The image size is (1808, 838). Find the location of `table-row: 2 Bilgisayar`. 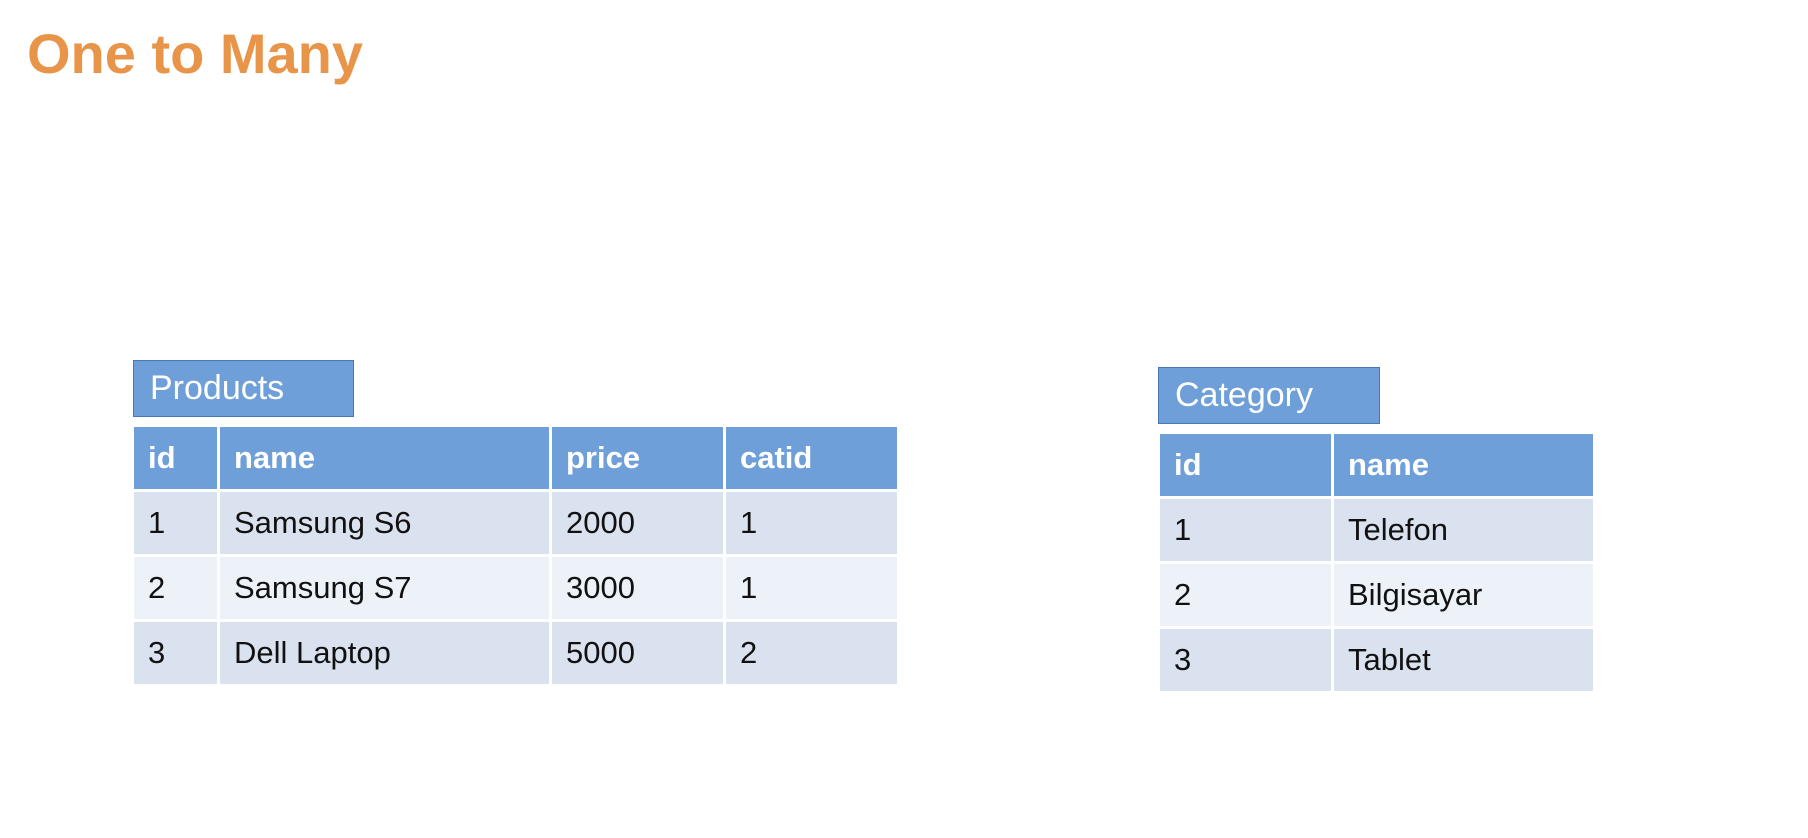

table-row: 2 Bilgisayar is located at coordinates (1376, 595).